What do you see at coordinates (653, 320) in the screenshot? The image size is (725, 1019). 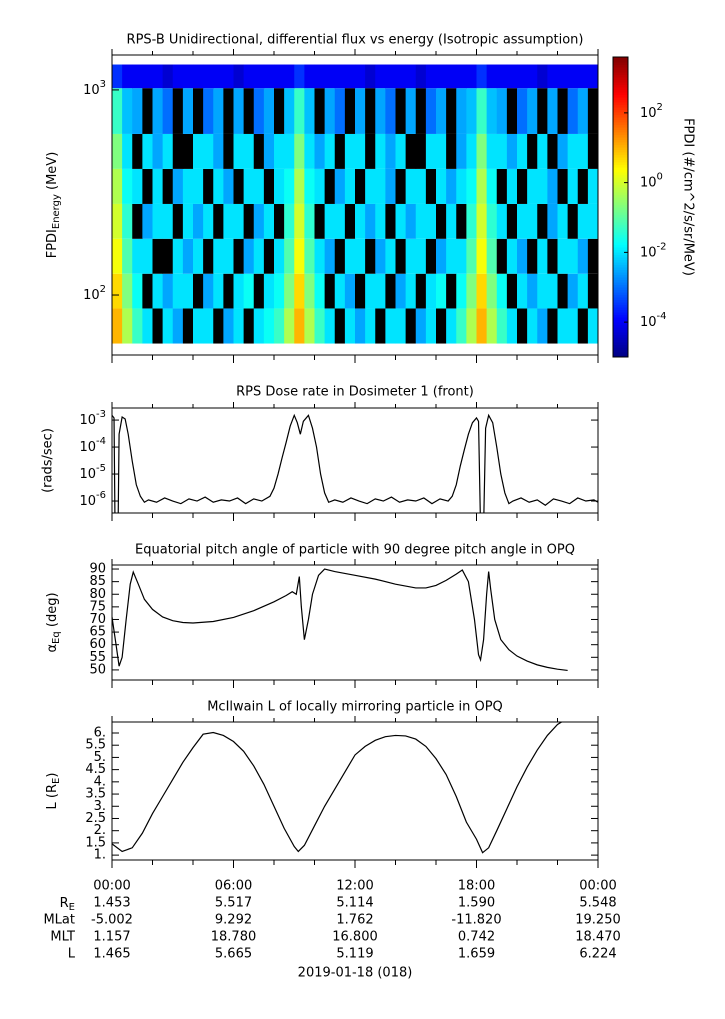 I see `colorbar-tick-label: 10-4​` at bounding box center [653, 320].